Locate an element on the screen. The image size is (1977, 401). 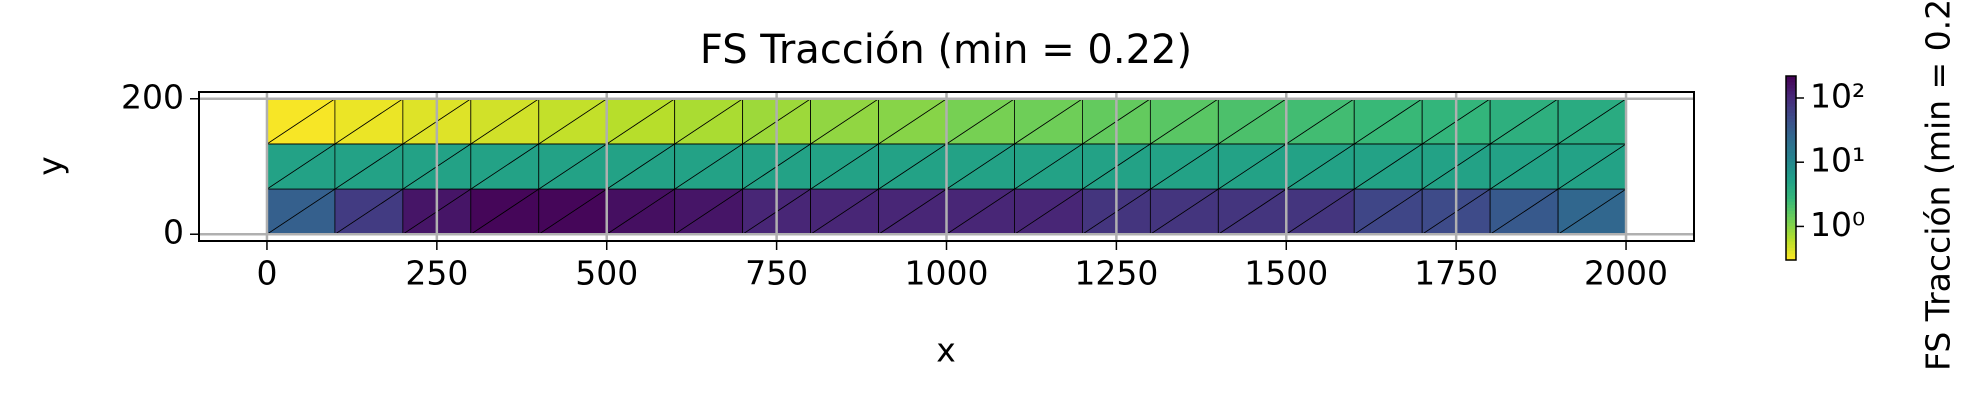
x-tick-label: 1750 is located at coordinates (1456, 273).